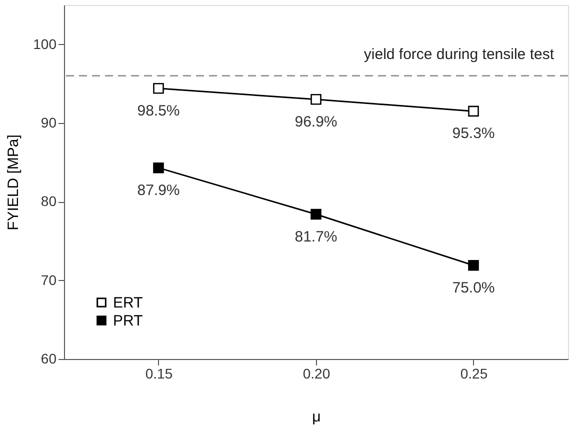 This screenshot has height=429, width=574. I want to click on annotation: 75.0%, so click(473, 287).